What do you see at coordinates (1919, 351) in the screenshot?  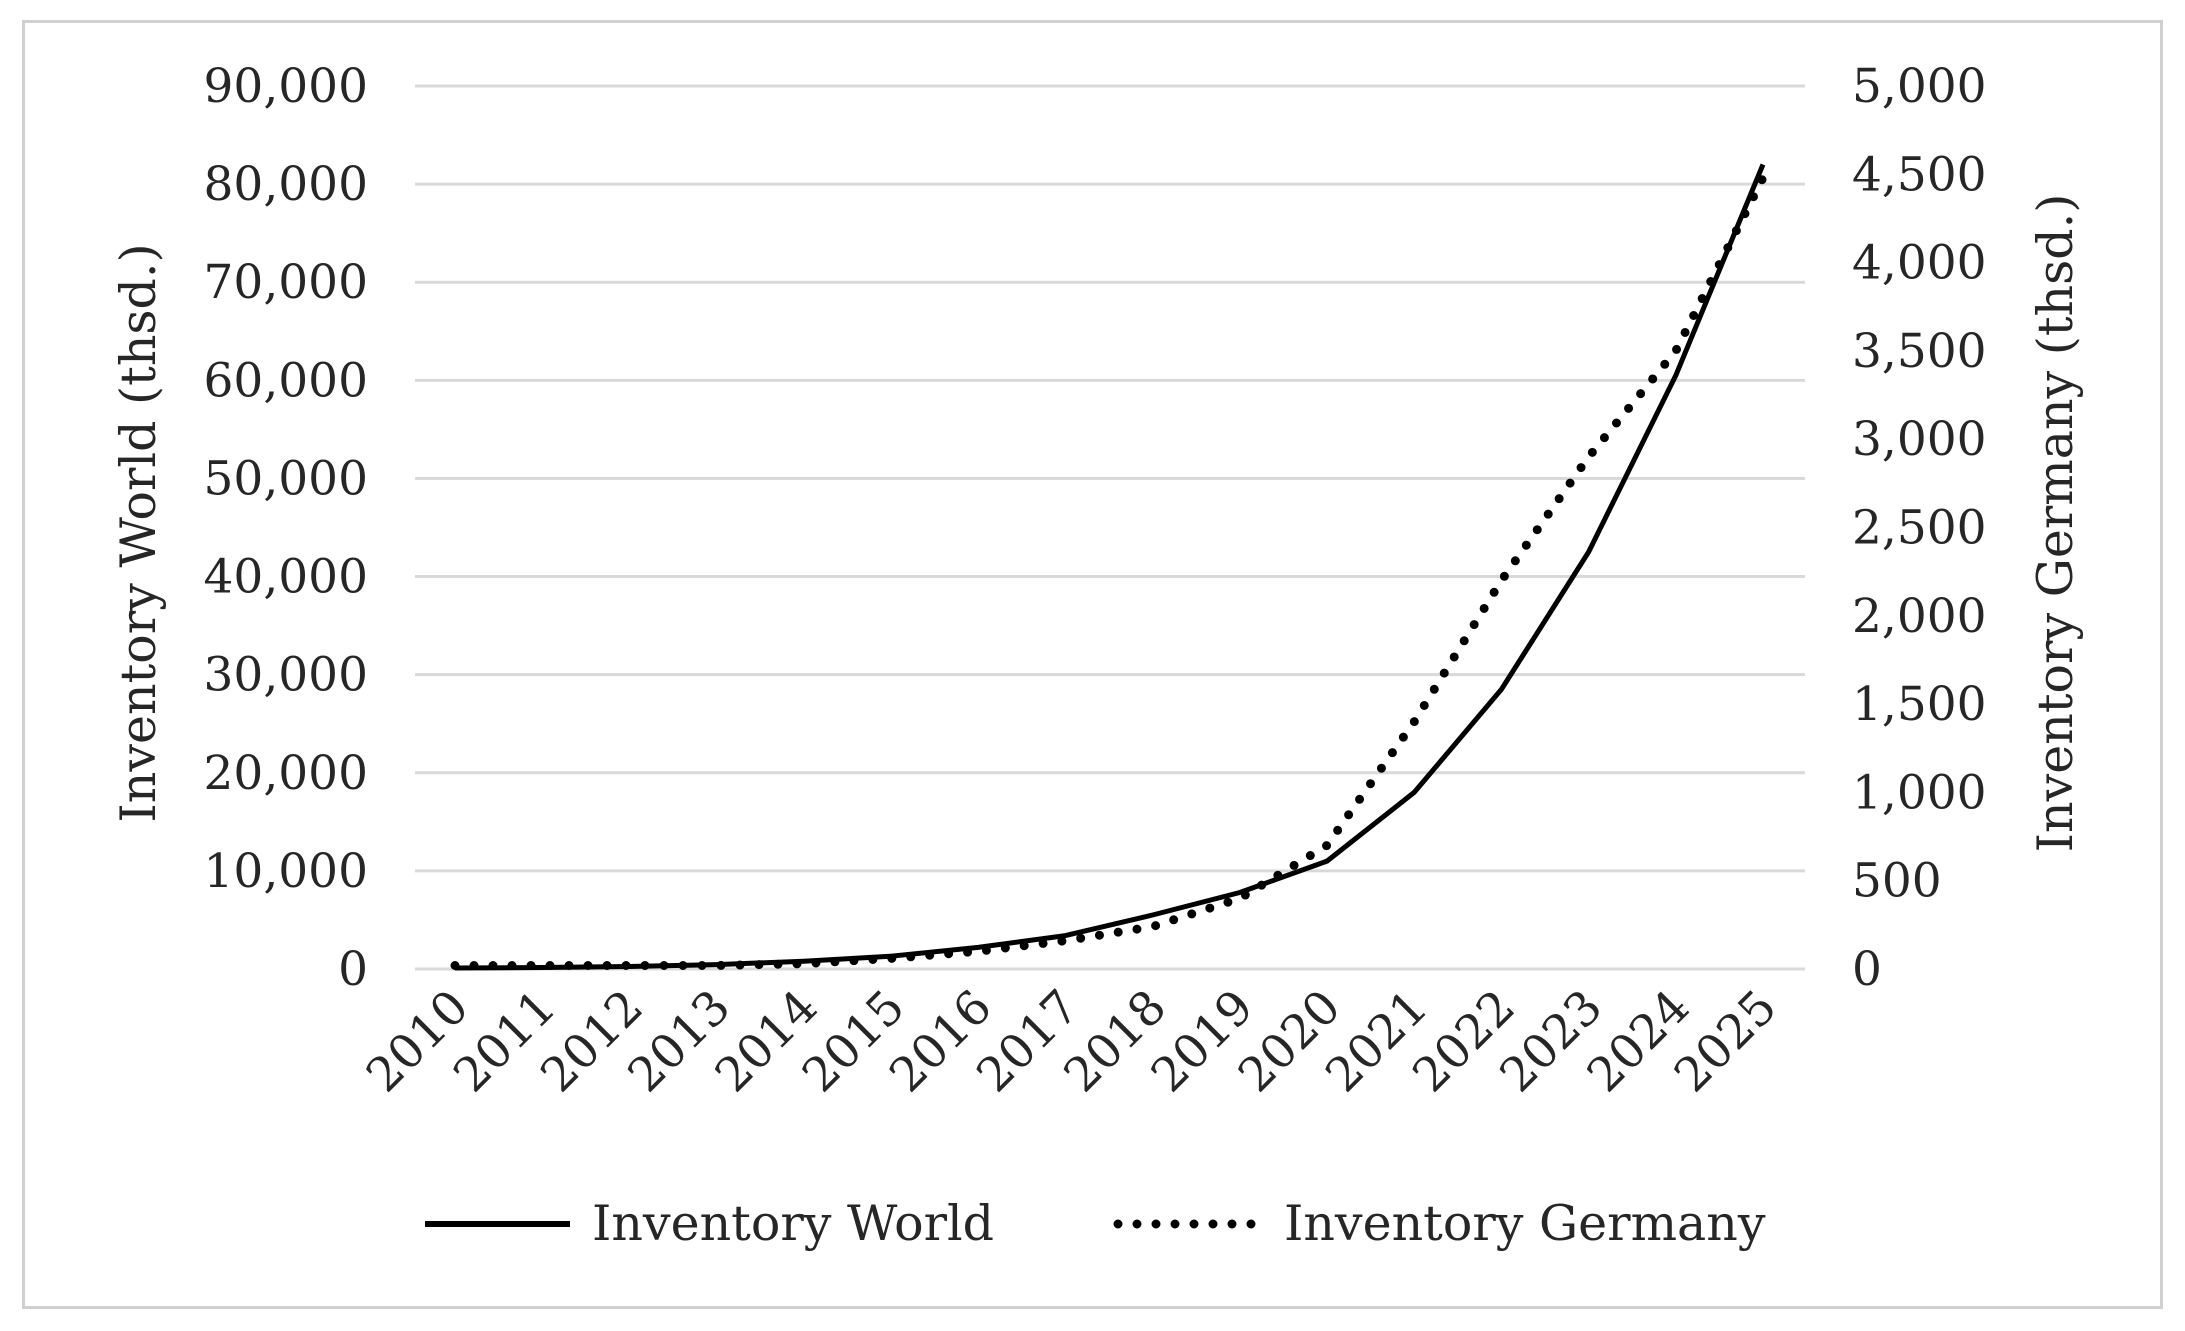 I see `right-y-tick-label: 3,500` at bounding box center [1919, 351].